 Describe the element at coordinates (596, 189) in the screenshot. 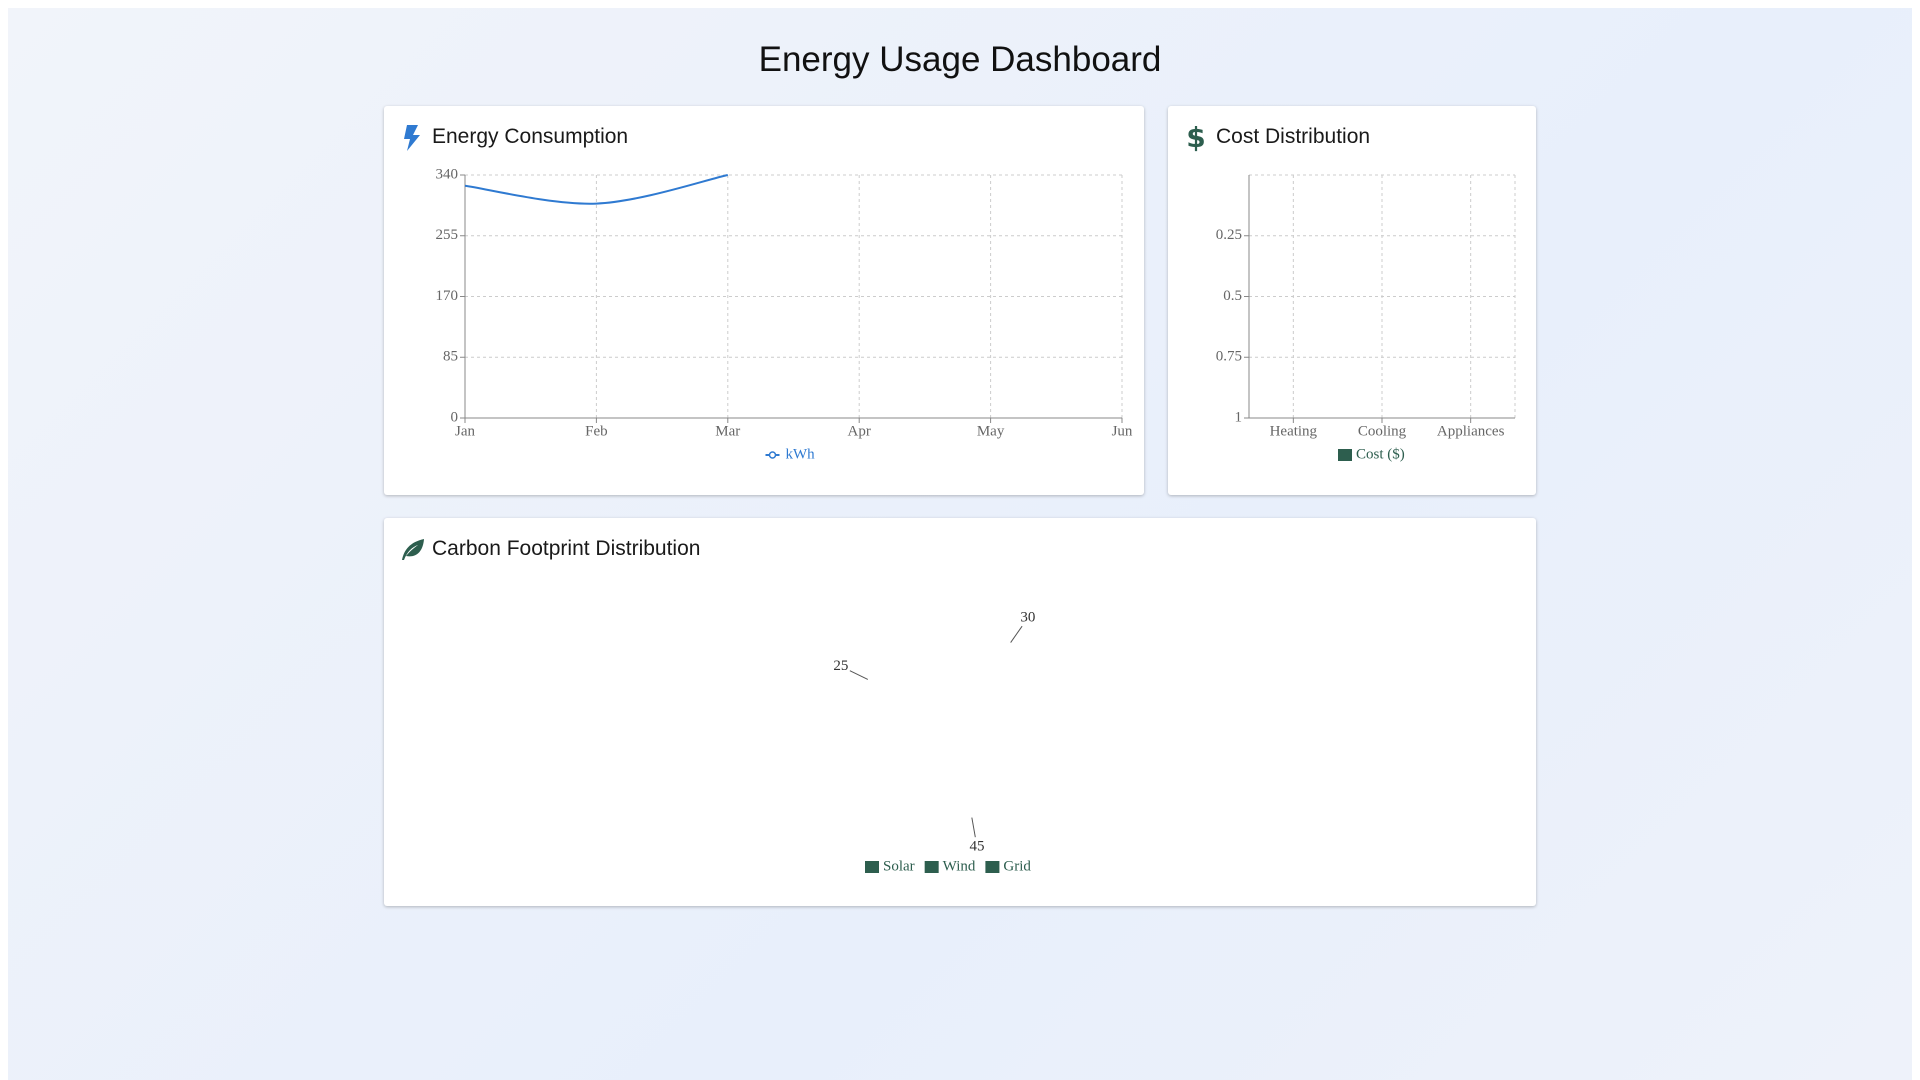

I see `line` at that location.